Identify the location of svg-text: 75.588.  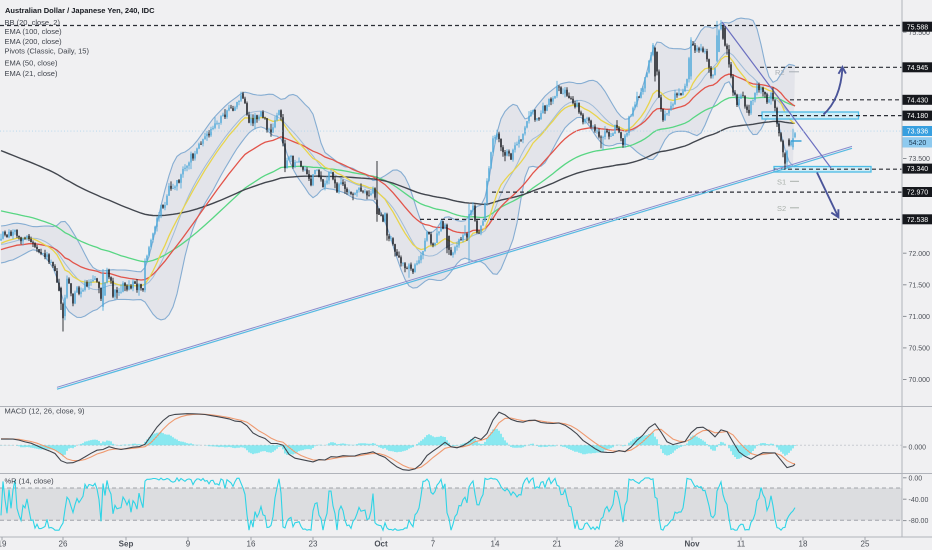
(918, 27).